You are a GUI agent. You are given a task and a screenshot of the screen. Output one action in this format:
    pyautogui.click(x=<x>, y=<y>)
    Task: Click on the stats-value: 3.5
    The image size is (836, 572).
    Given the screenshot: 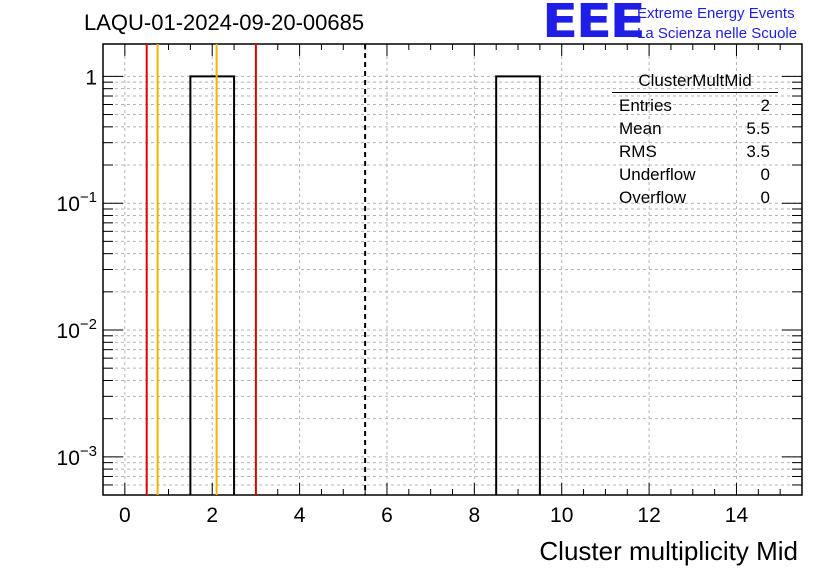 What is the action you would take?
    pyautogui.click(x=758, y=151)
    